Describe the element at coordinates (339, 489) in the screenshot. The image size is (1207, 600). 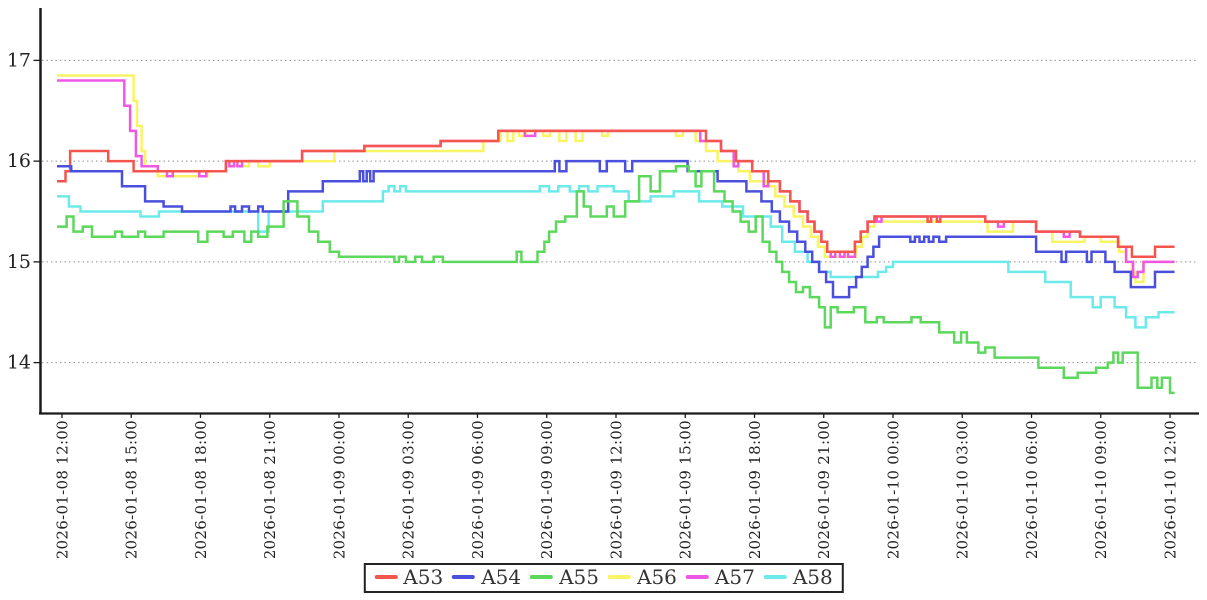
I see `x-axis-label: 2026-01-09 00:00` at that location.